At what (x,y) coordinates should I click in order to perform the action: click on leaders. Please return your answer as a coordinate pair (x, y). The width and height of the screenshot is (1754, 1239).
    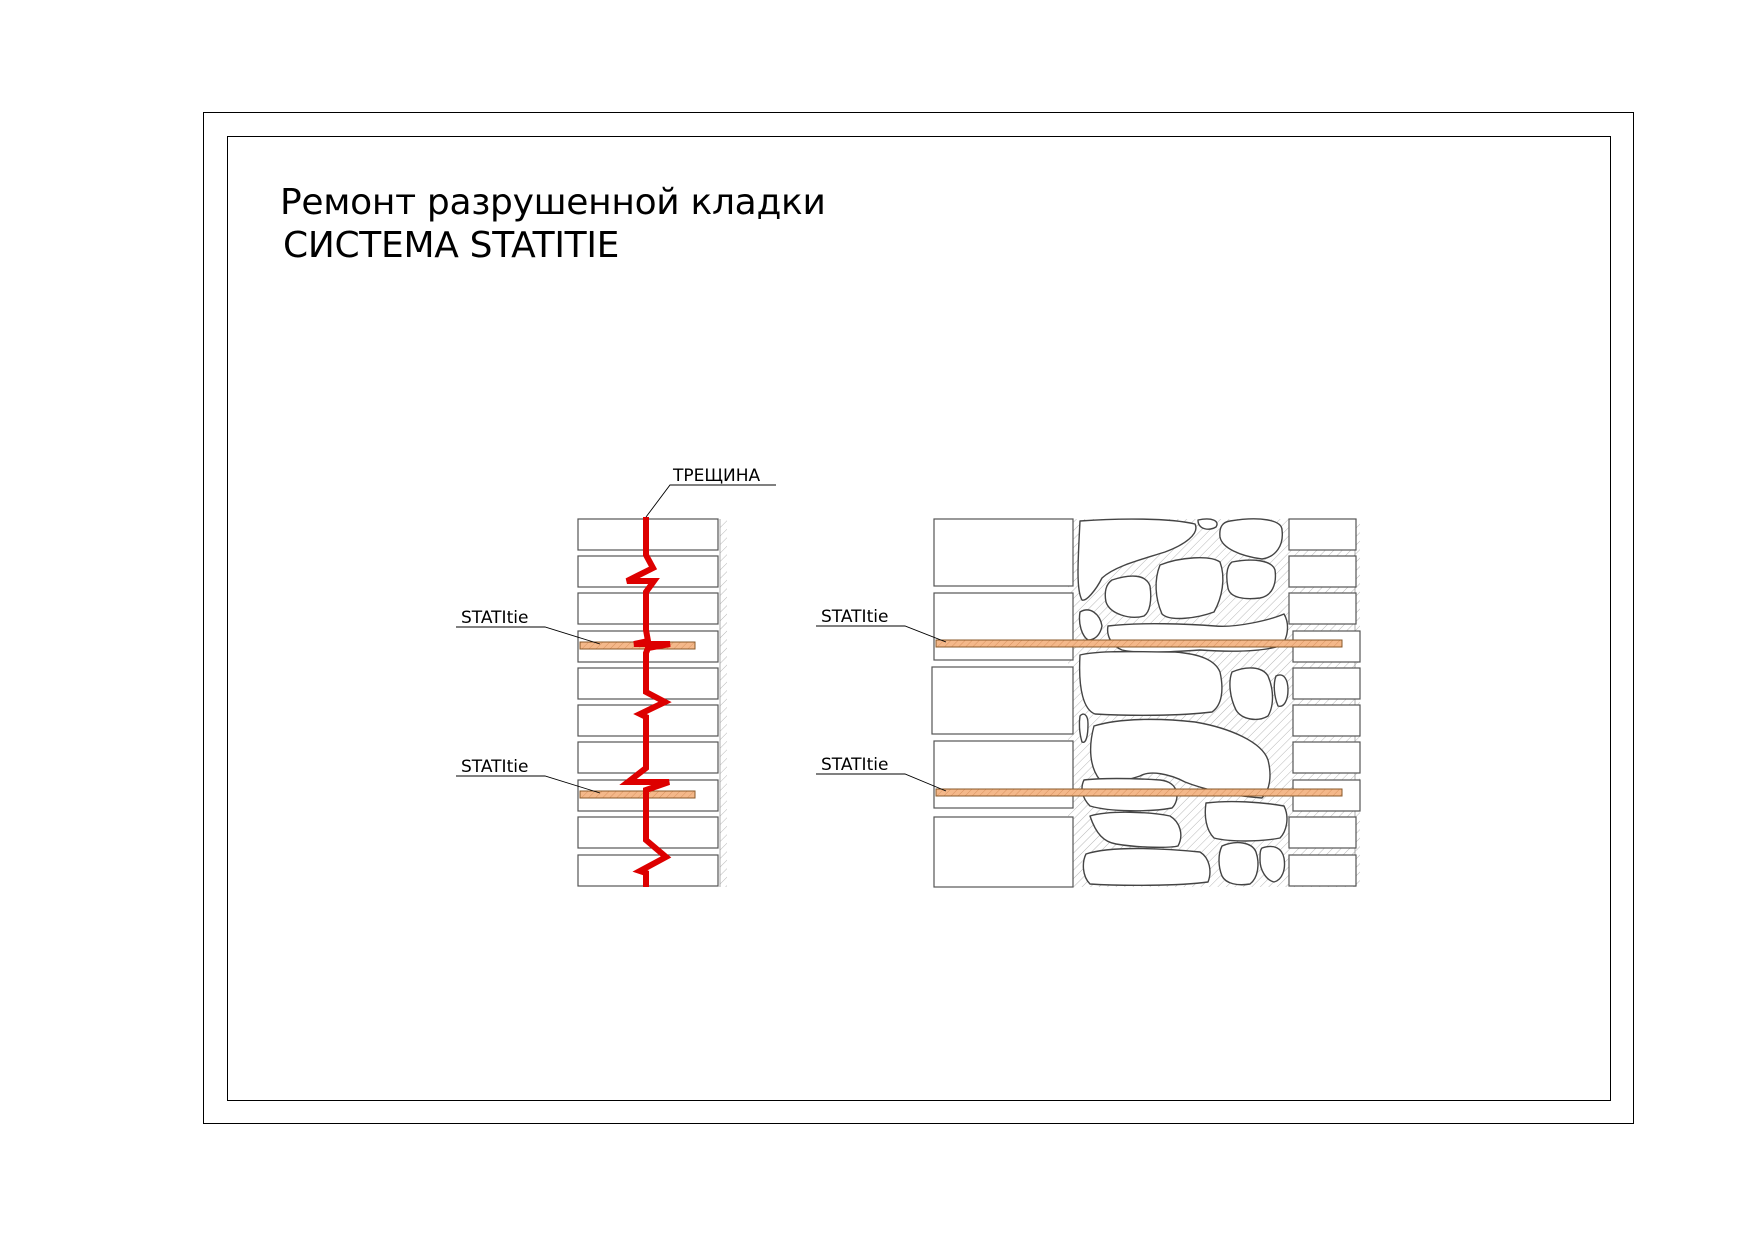
    Looking at the image, I should click on (701, 639).